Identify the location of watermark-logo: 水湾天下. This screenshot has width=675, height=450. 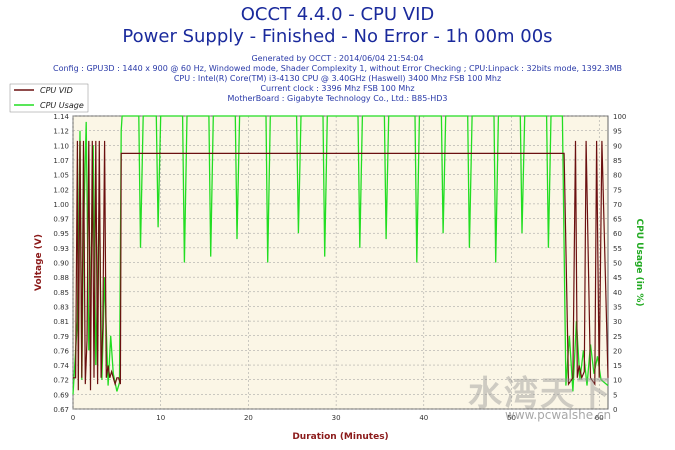
(540, 394).